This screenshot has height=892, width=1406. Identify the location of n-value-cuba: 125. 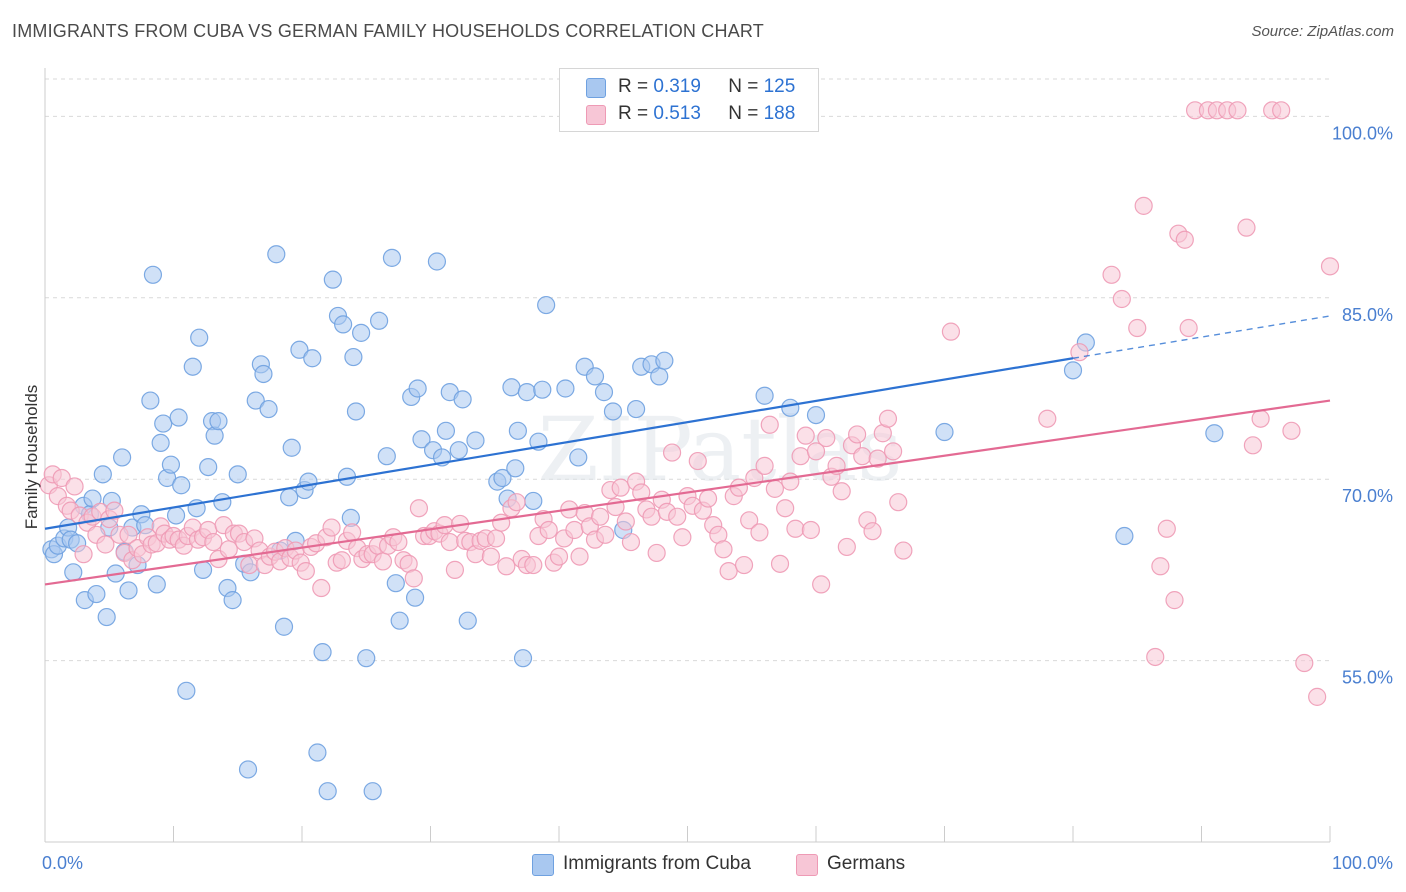
(779, 86).